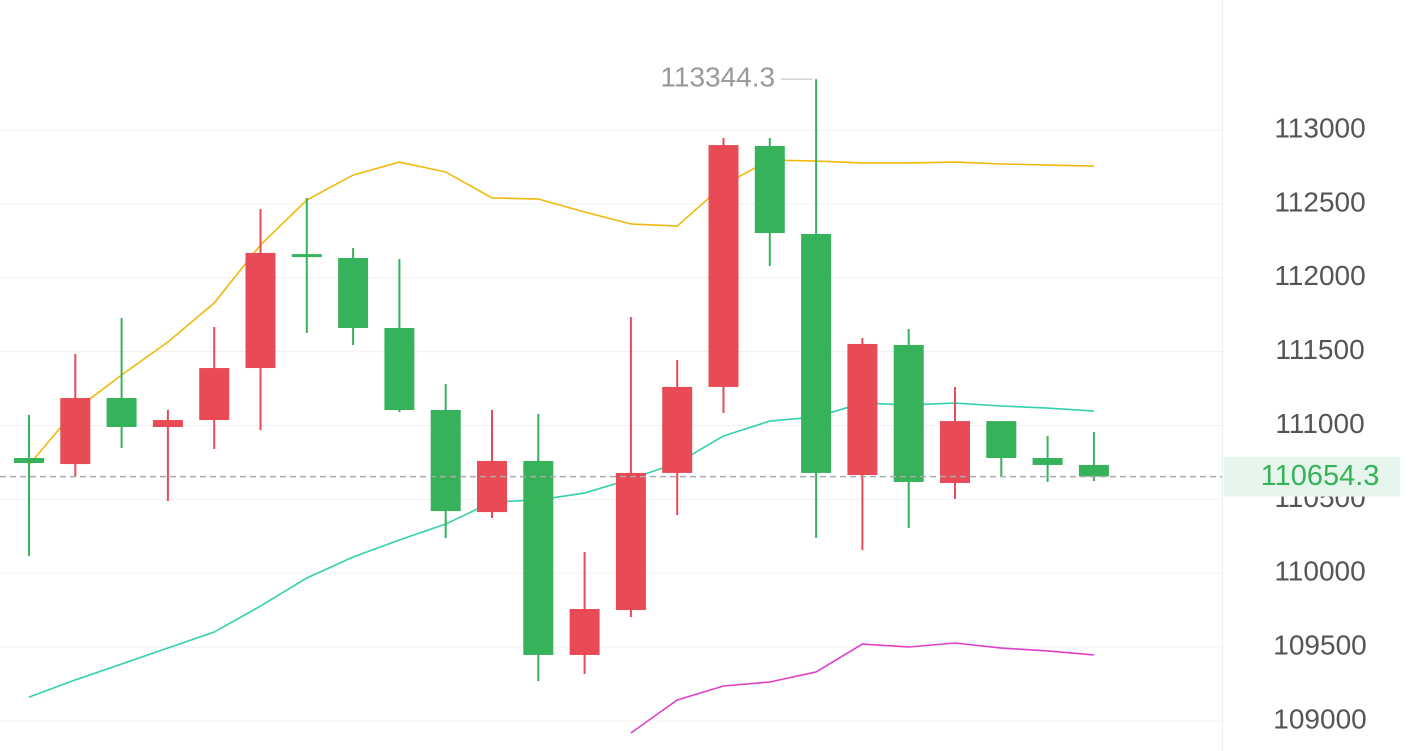 Image resolution: width=1414 pixels, height=751 pixels. What do you see at coordinates (1319, 571) in the screenshot?
I see `y-tick-label: 110000` at bounding box center [1319, 571].